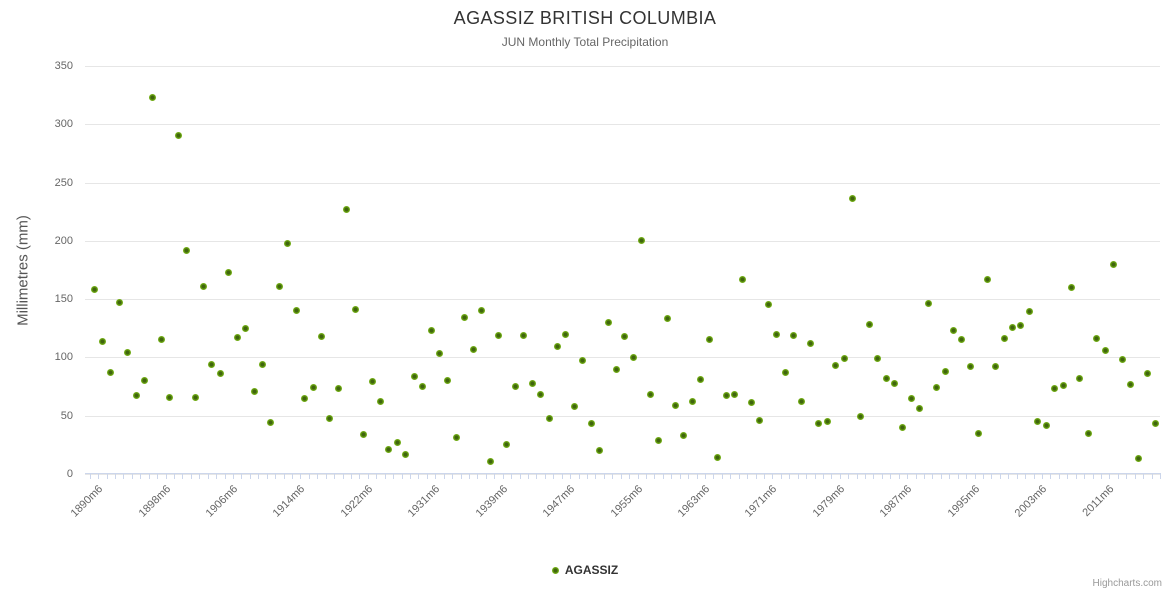 The width and height of the screenshot is (1170, 600). Describe the element at coordinates (591, 570) in the screenshot. I see `legend-item-agassiz: AGASSIZ` at that location.